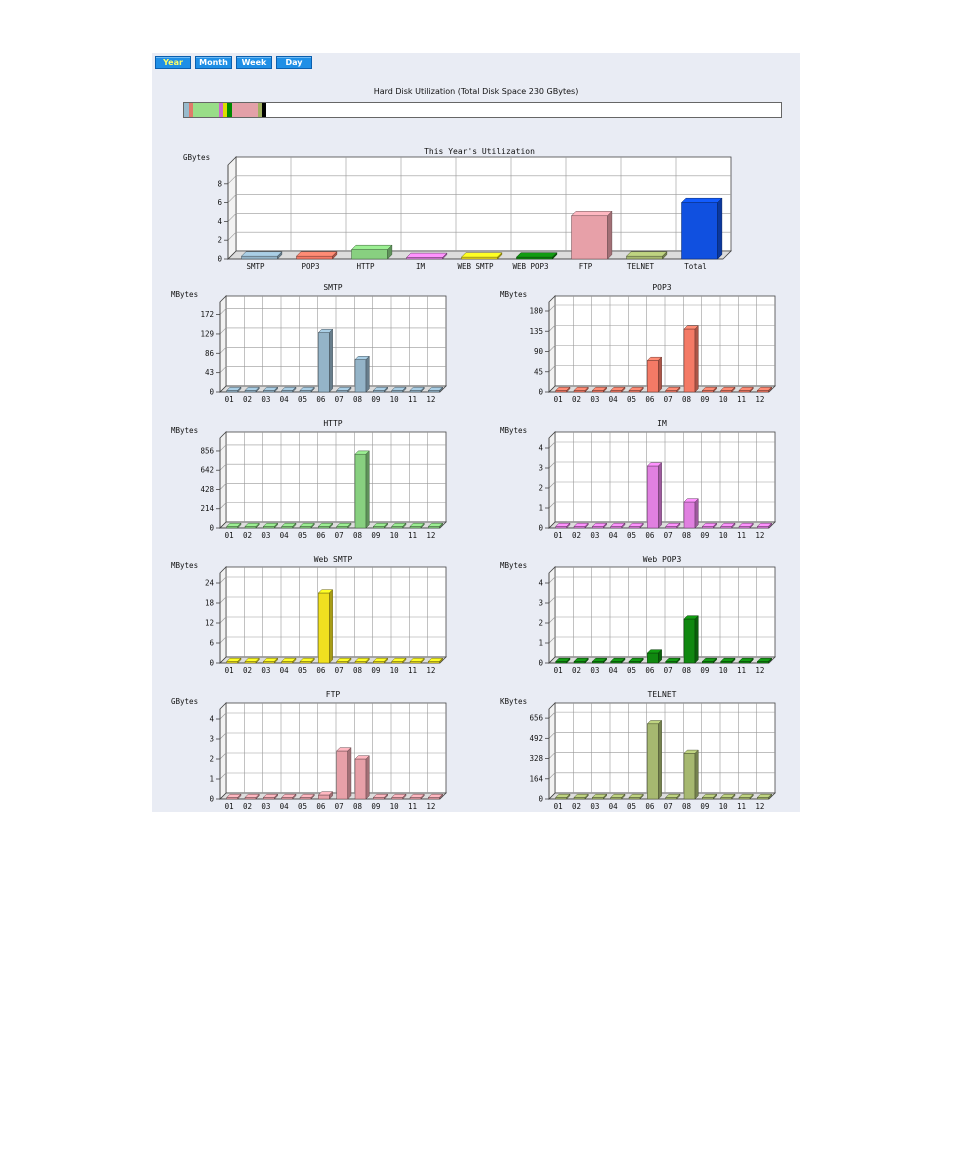 The image size is (954, 1154). I want to click on chart-title: POP3, so click(661, 287).